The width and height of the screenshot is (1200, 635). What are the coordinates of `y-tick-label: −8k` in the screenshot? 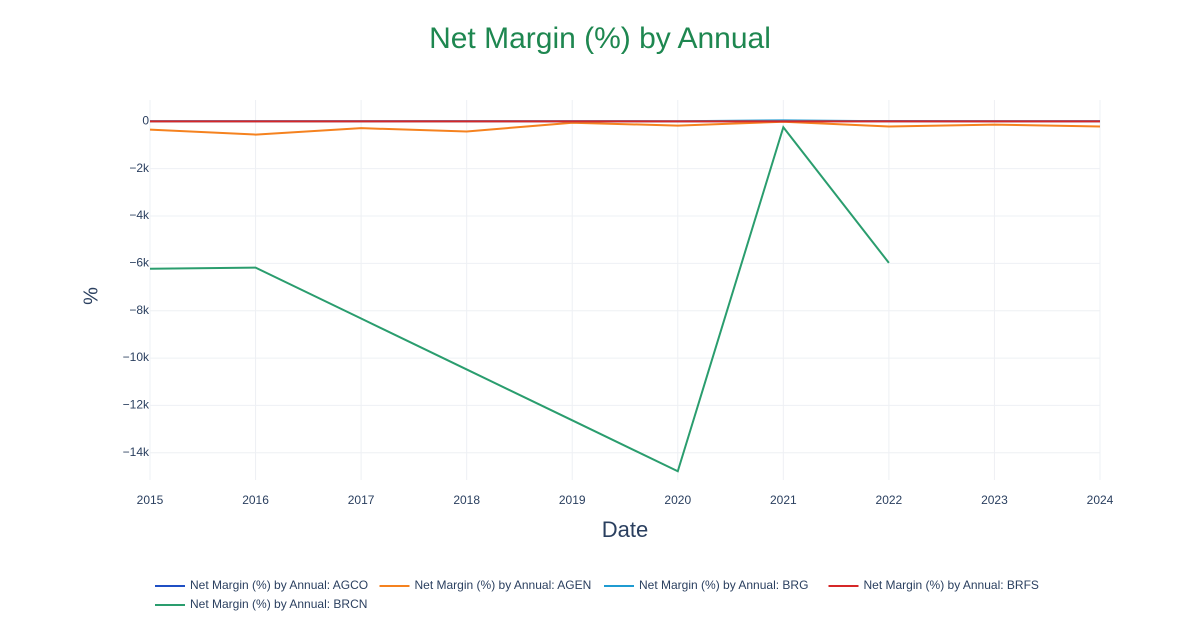 It's located at (139, 310).